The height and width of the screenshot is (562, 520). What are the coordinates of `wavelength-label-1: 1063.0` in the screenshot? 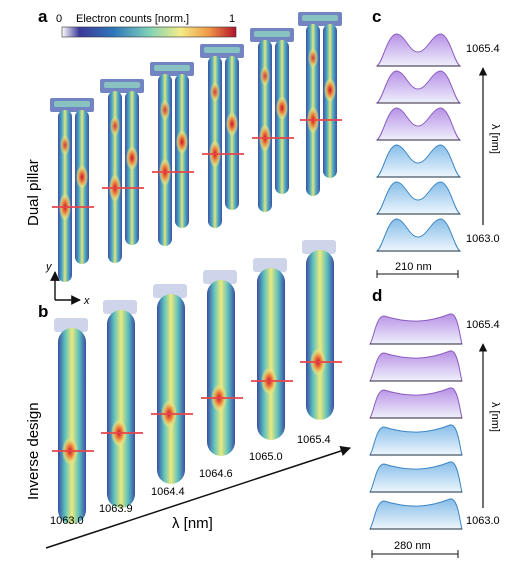 It's located at (67, 521).